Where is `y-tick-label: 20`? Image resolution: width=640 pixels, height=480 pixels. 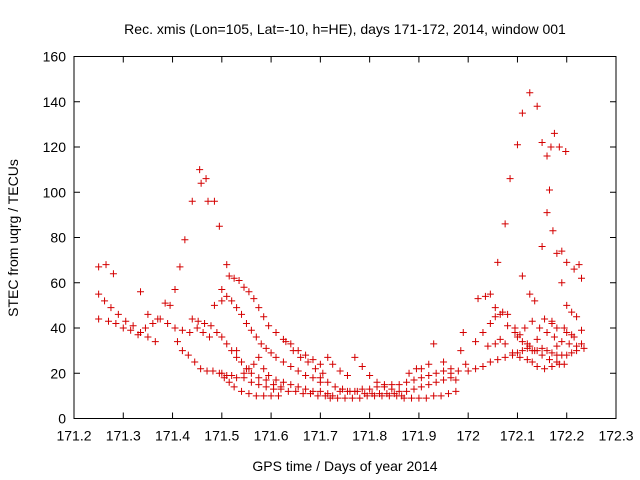
y-tick-label: 20 is located at coordinates (58, 373).